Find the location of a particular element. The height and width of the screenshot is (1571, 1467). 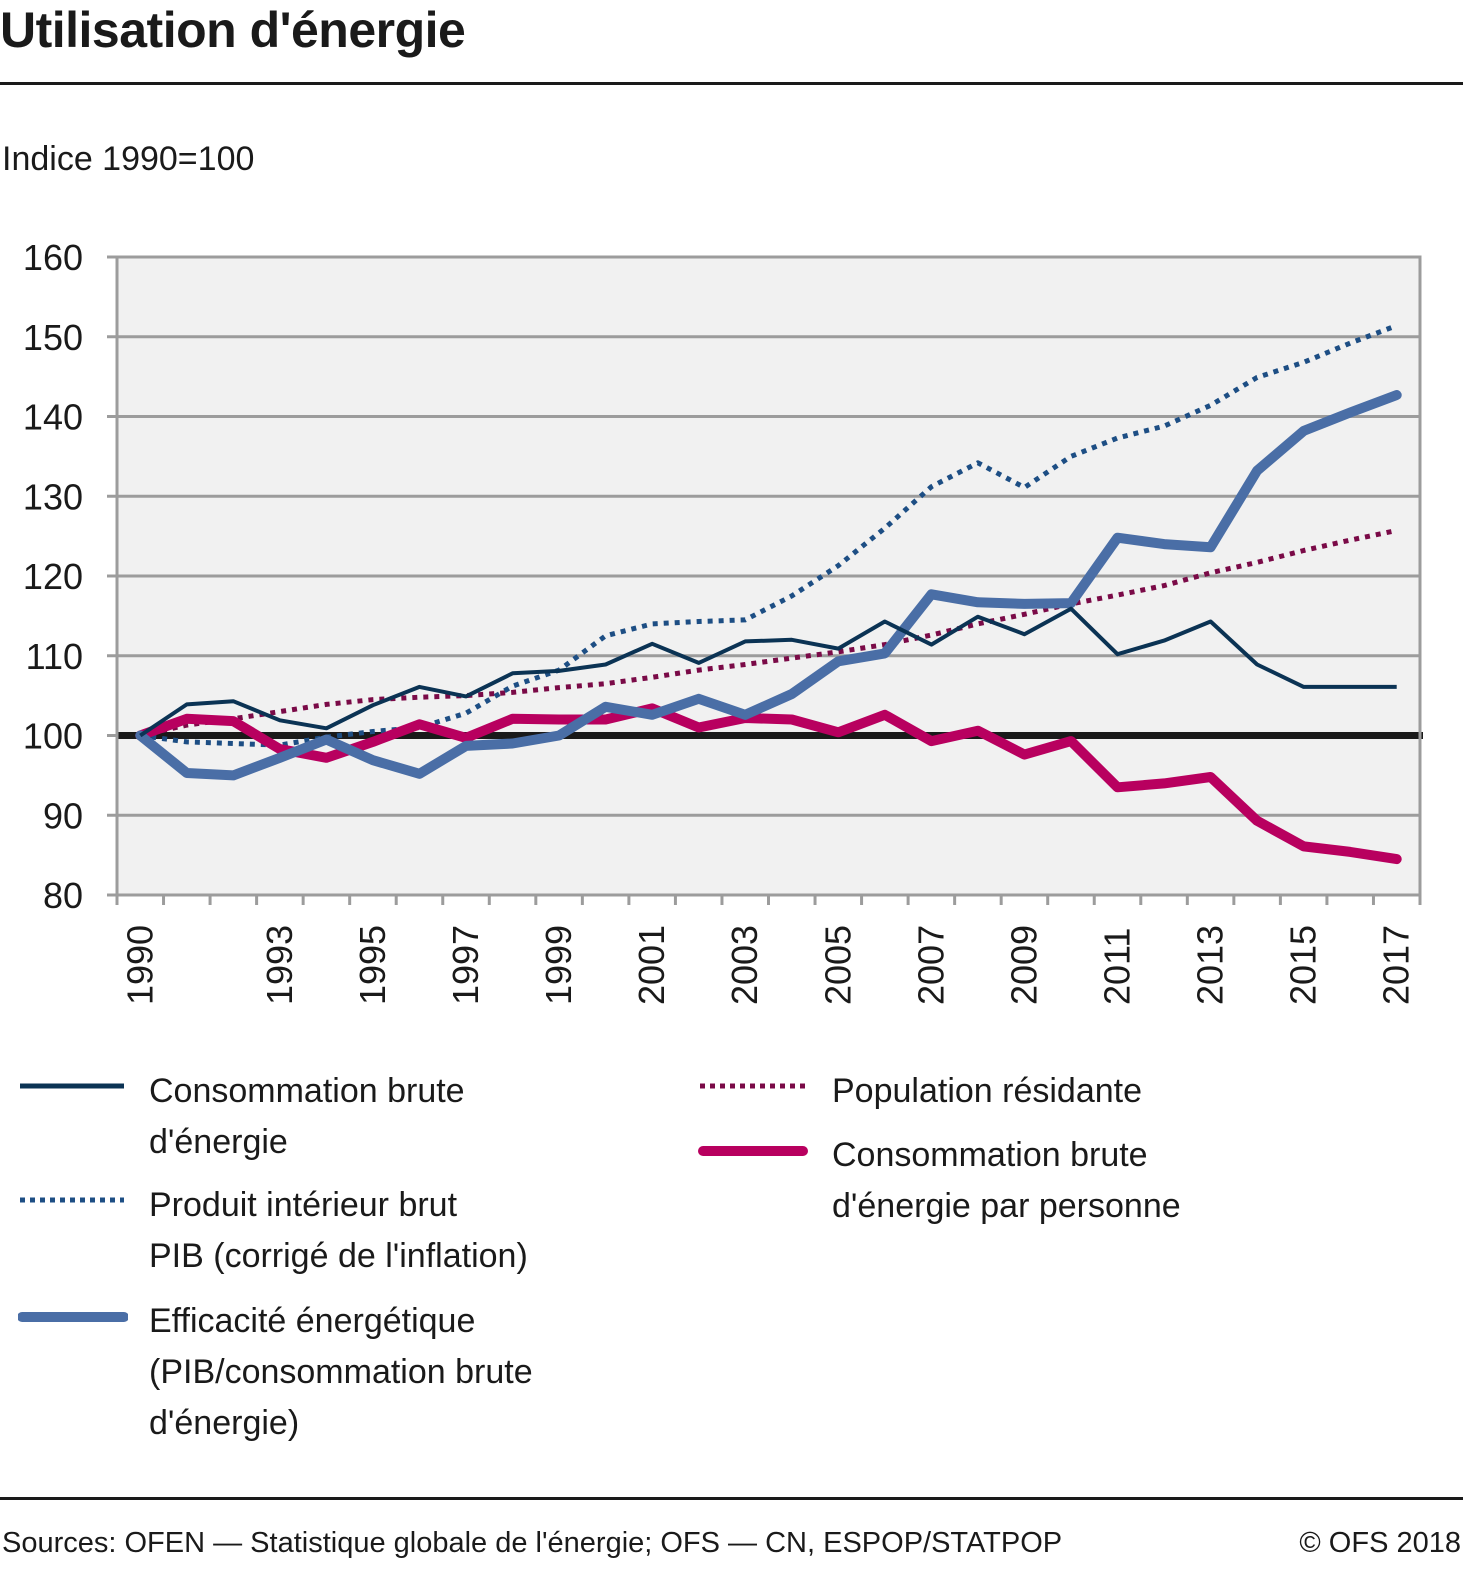

title-divider is located at coordinates (731, 83).